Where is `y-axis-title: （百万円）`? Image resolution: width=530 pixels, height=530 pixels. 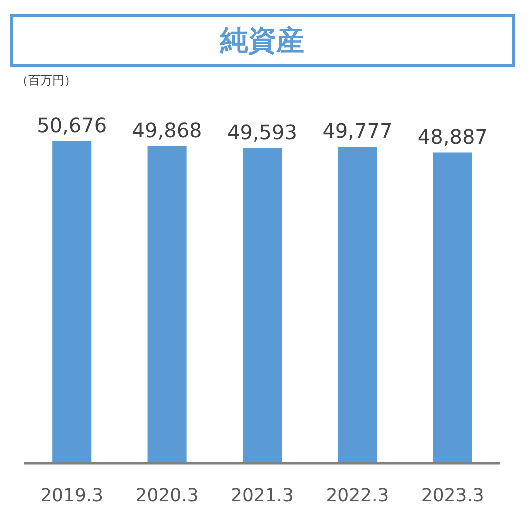 y-axis-title: （百万円） is located at coordinates (46, 81).